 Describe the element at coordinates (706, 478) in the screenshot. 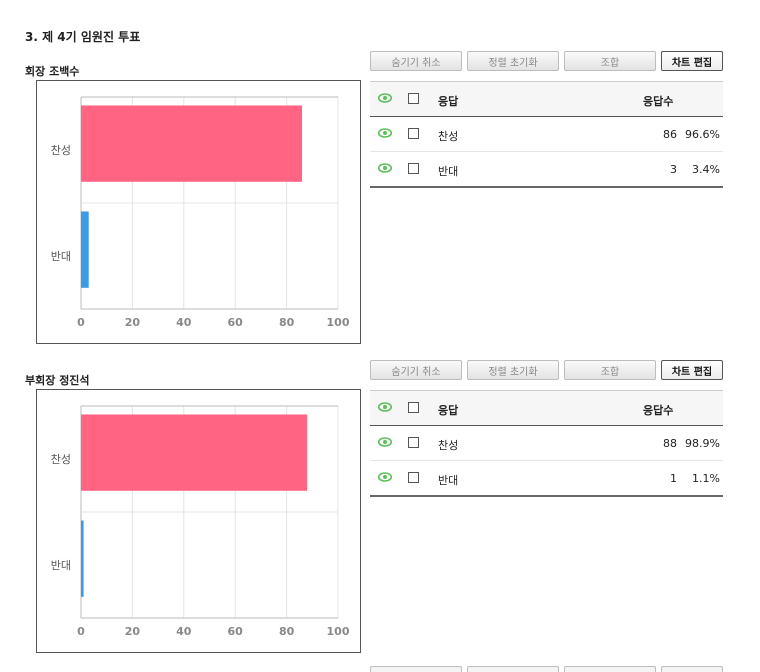

I see `row-percent: 1.1%` at that location.